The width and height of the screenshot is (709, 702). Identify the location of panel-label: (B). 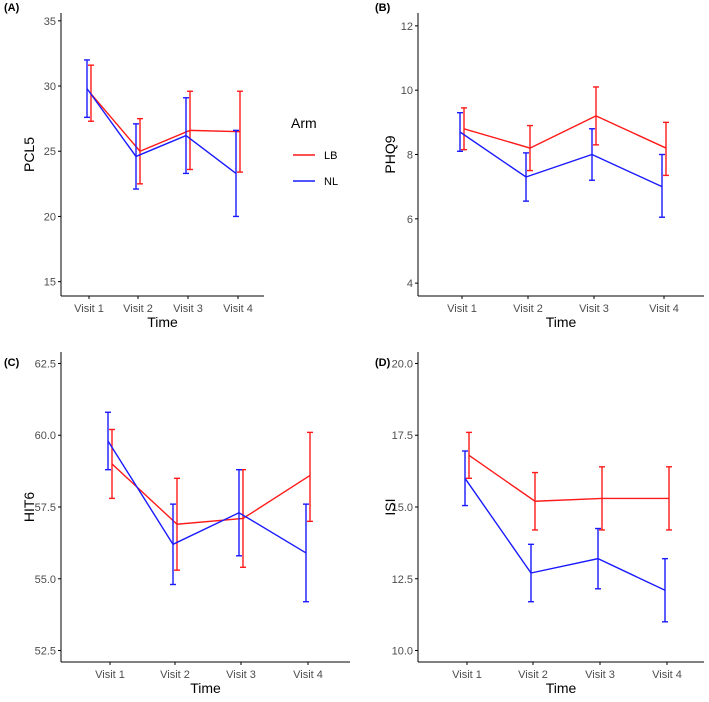
(383, 8).